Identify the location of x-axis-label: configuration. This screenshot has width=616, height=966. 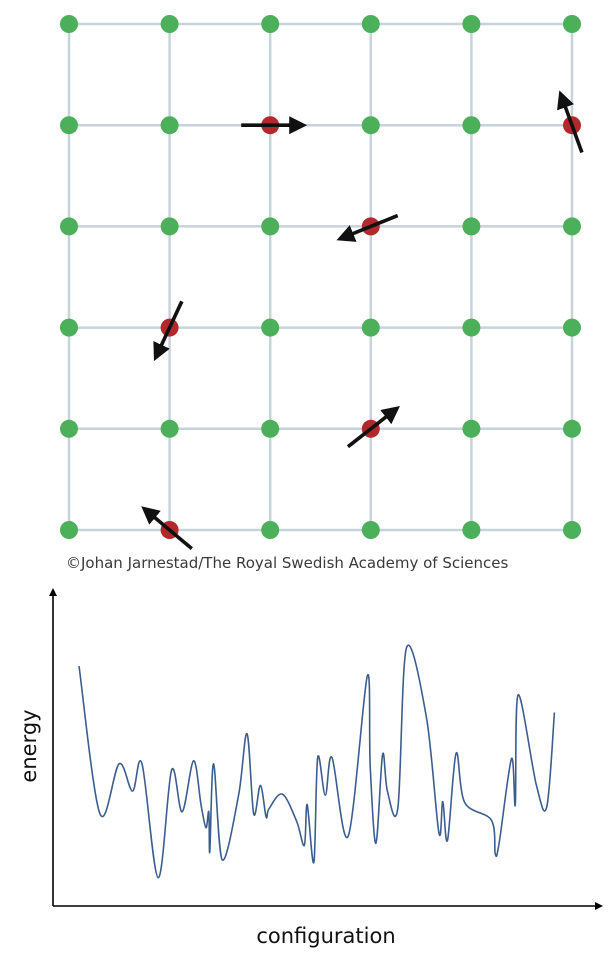
(325, 936).